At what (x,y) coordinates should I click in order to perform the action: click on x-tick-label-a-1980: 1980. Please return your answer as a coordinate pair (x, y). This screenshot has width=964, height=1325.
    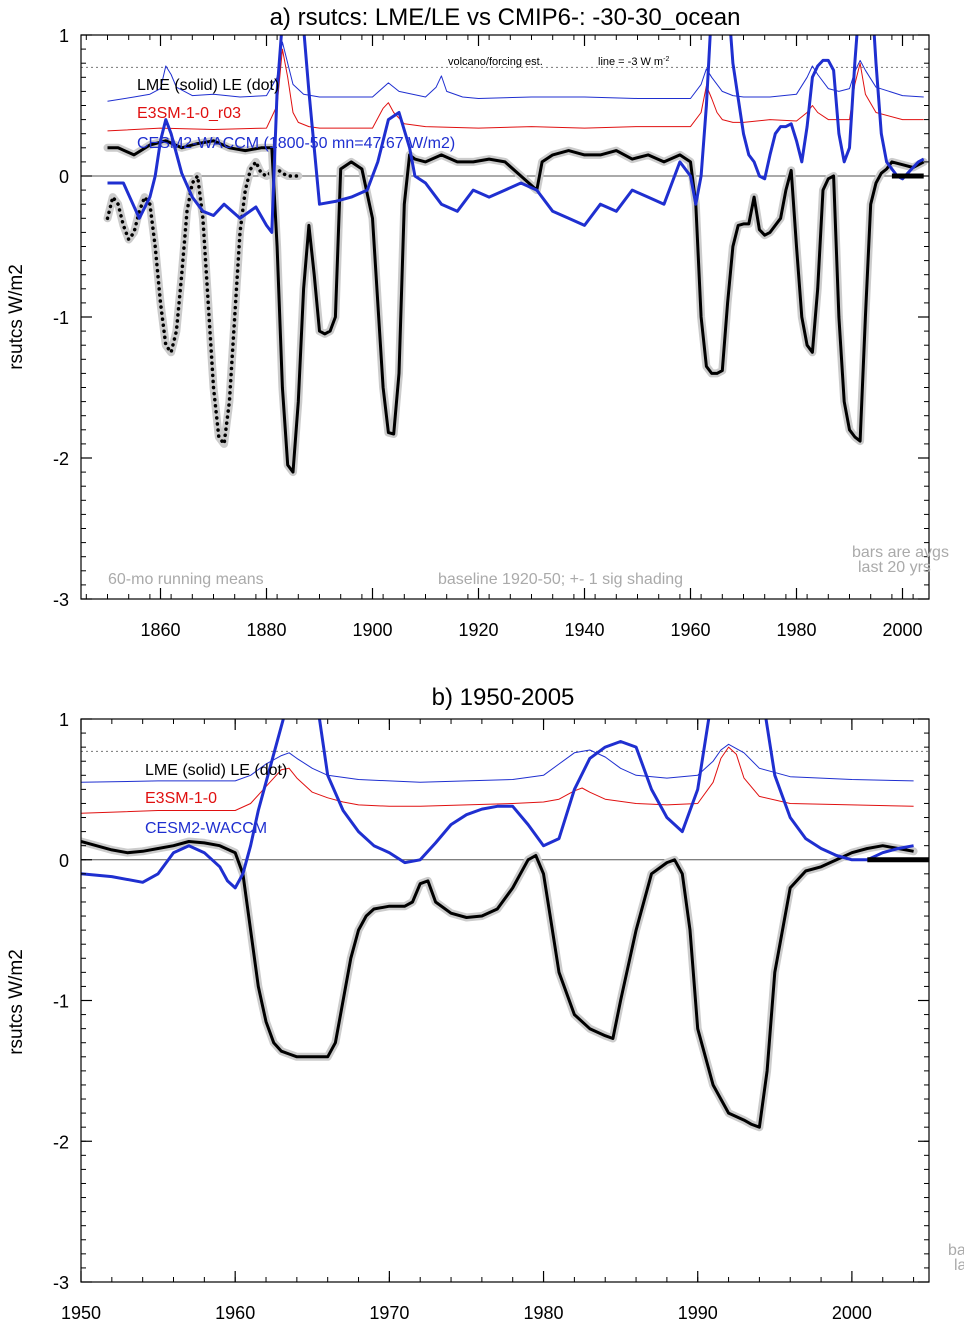
    Looking at the image, I should click on (796, 630).